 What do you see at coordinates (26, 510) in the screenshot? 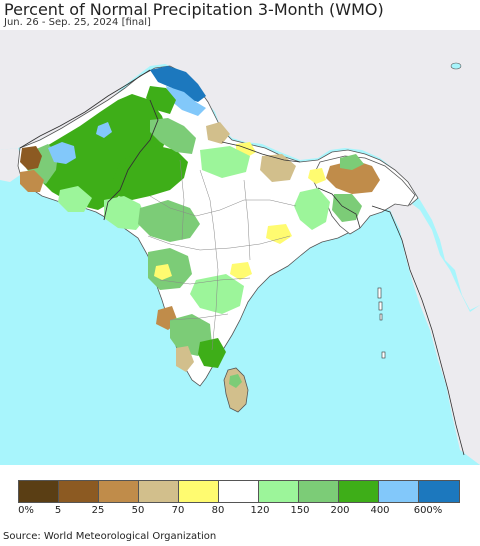
I see `legend-label: 0%` at bounding box center [26, 510].